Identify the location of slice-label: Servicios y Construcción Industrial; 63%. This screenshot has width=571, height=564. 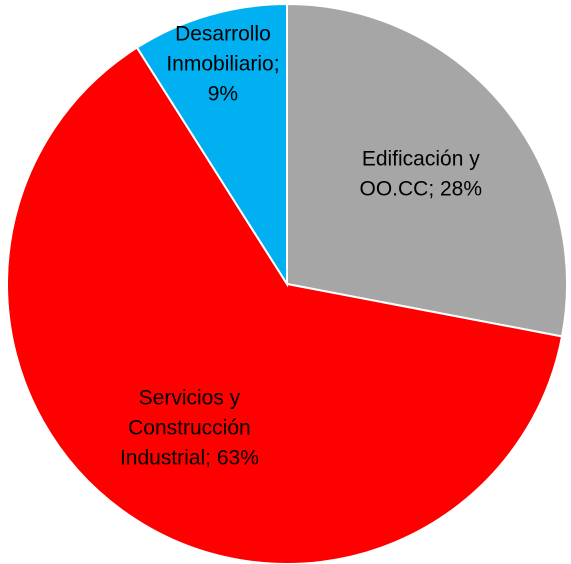
(189, 428).